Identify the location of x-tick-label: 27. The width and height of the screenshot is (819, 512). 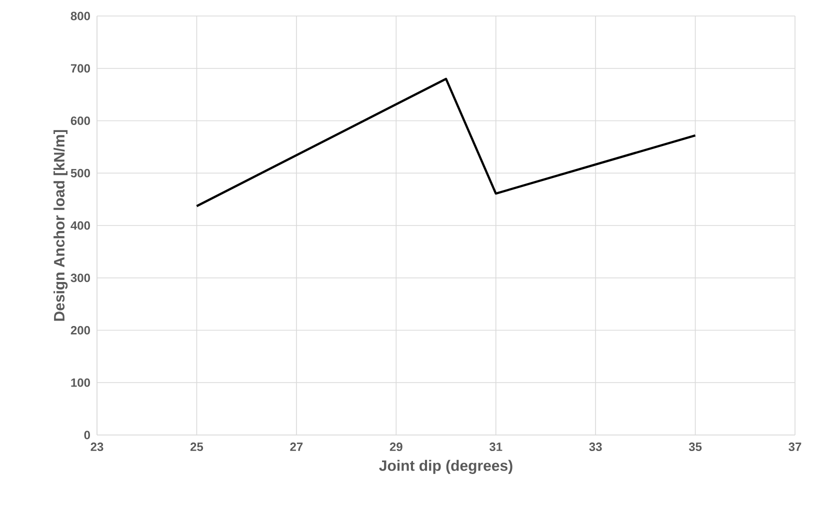
(296, 446).